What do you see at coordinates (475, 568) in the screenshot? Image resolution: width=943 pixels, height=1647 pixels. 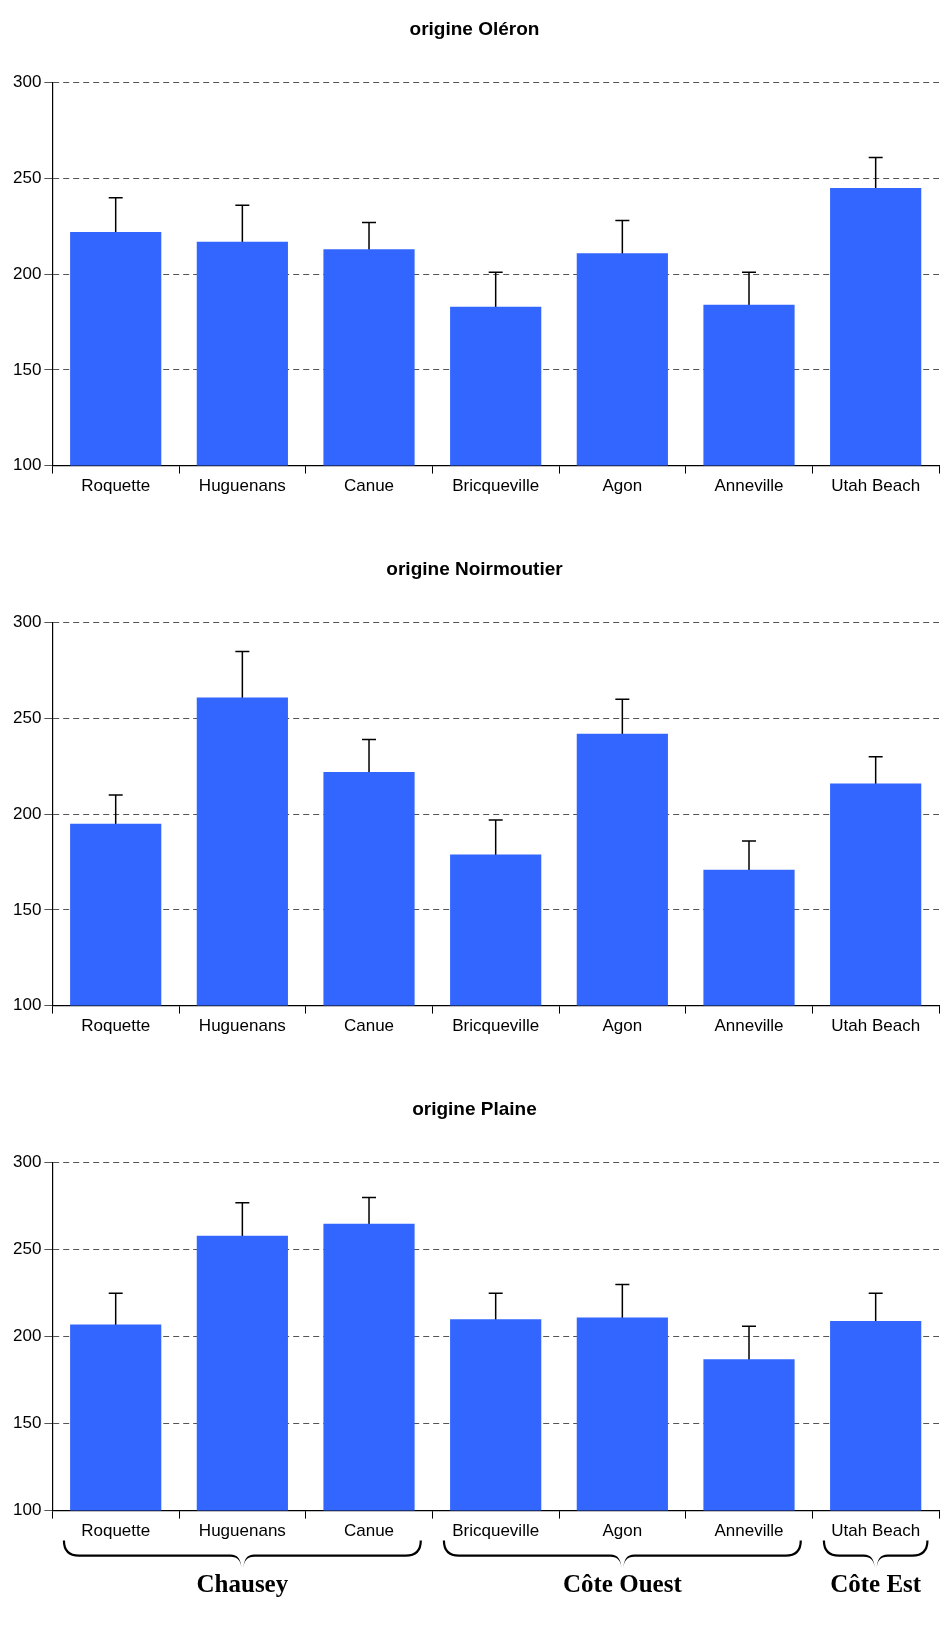 I see `chart-title: origine Noirmoutier` at bounding box center [475, 568].